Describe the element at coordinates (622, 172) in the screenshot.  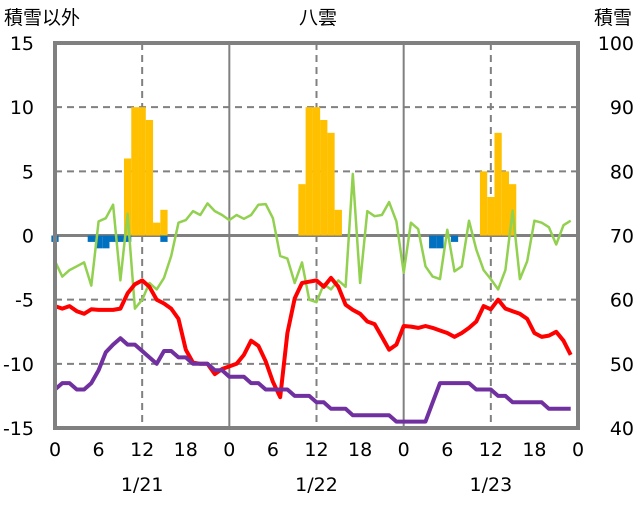
I see `right-tick-label: 80` at that location.